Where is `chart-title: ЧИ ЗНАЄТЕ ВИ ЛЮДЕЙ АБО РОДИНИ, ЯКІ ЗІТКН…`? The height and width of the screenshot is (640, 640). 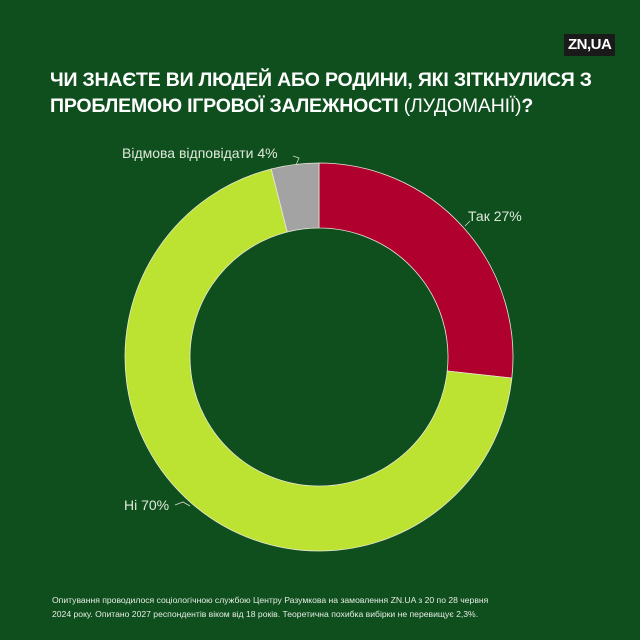 chart-title: ЧИ ЗНАЄТЕ ВИ ЛЮДЕЙ АБО РОДИНИ, ЯКІ ЗІТКН… is located at coordinates (330, 93).